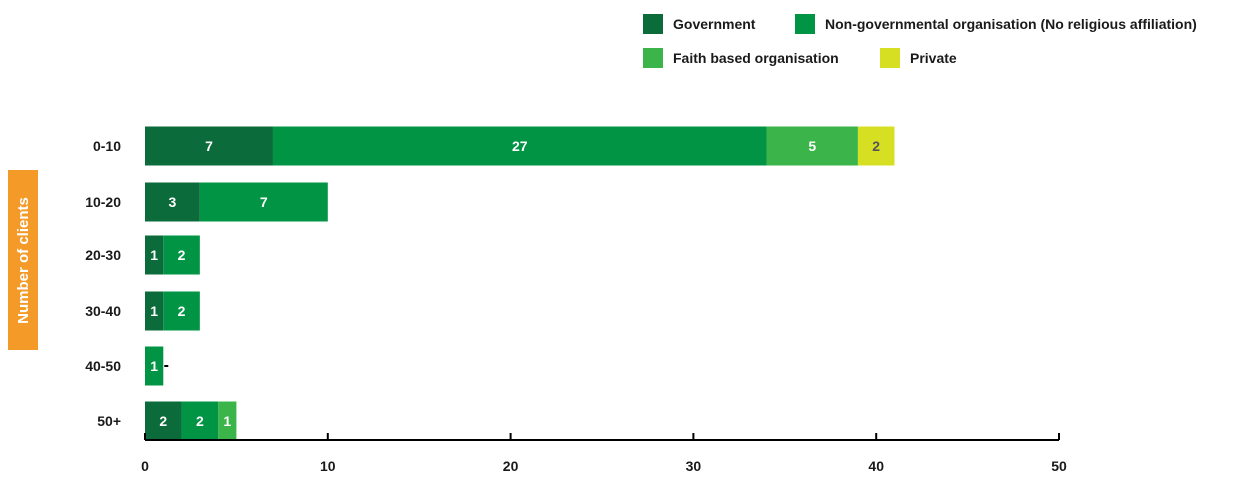 This screenshot has height=477, width=1235. Describe the element at coordinates (103, 283) in the screenshot. I see `y-tick-labels: 0-10 10-20 20-30 30-40 40-50 50+` at that location.